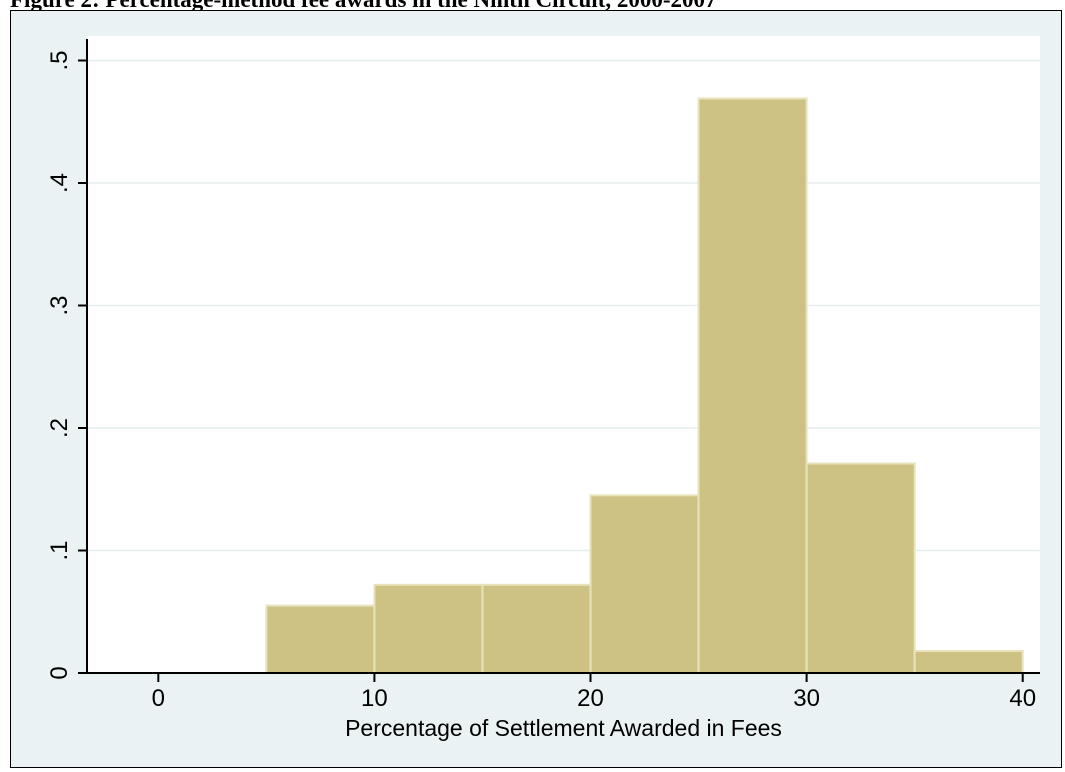  What do you see at coordinates (59, 672) in the screenshot?
I see `y-tick-label-0: 0` at bounding box center [59, 672].